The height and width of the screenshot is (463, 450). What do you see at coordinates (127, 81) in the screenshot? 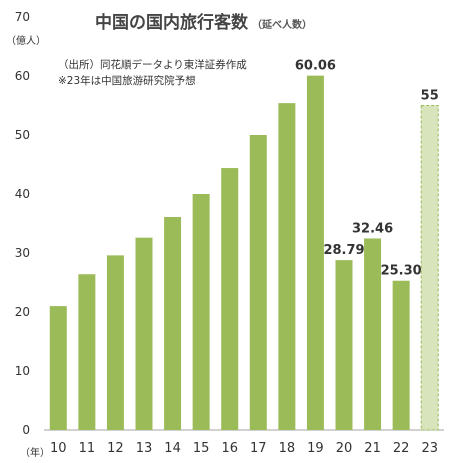
I see `forecast-note: ※23年は中国旅游研究院予想` at bounding box center [127, 81].